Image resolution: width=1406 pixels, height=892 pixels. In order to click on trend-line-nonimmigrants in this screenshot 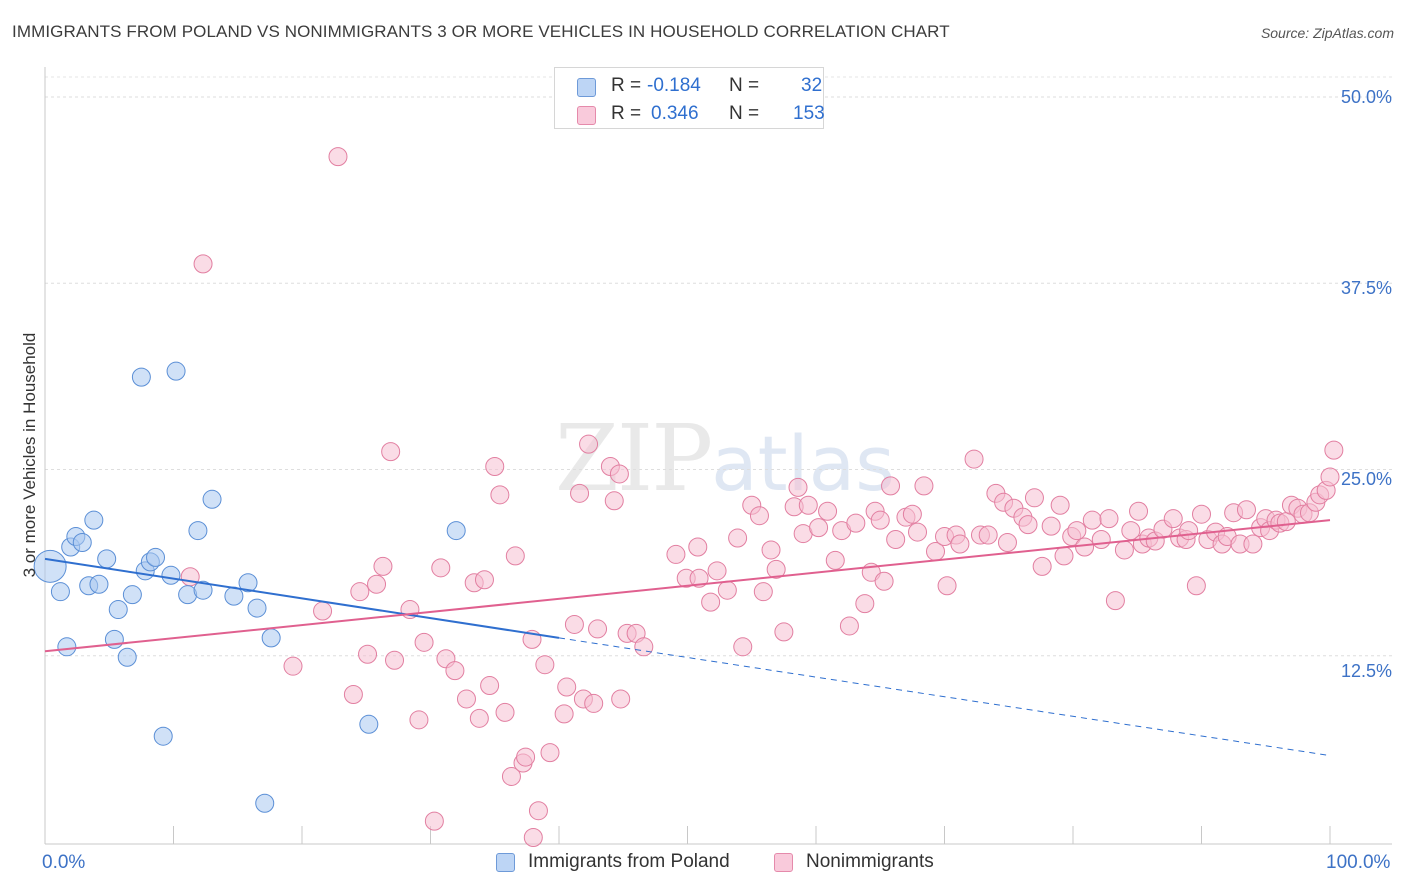, I will do `click(687, 586)`.